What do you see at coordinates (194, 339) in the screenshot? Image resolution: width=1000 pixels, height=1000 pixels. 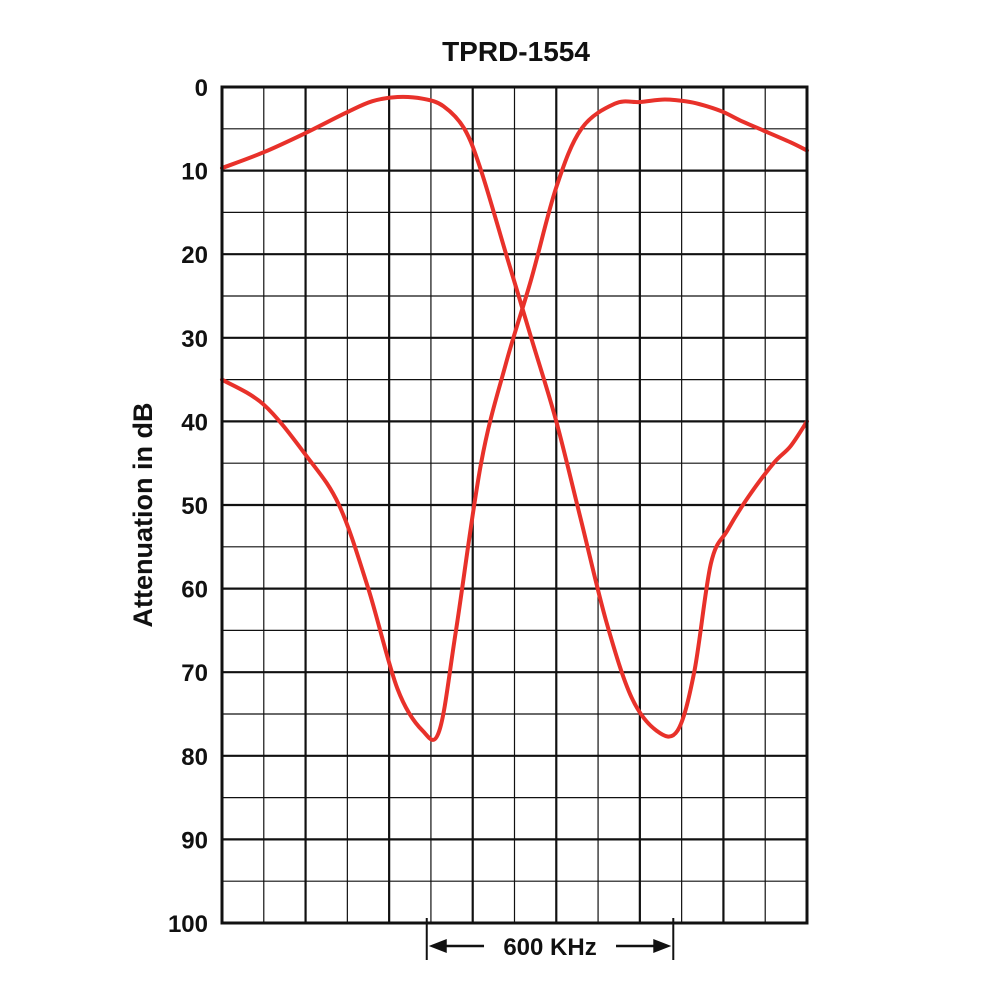 I see `y-tick-label: 30` at bounding box center [194, 339].